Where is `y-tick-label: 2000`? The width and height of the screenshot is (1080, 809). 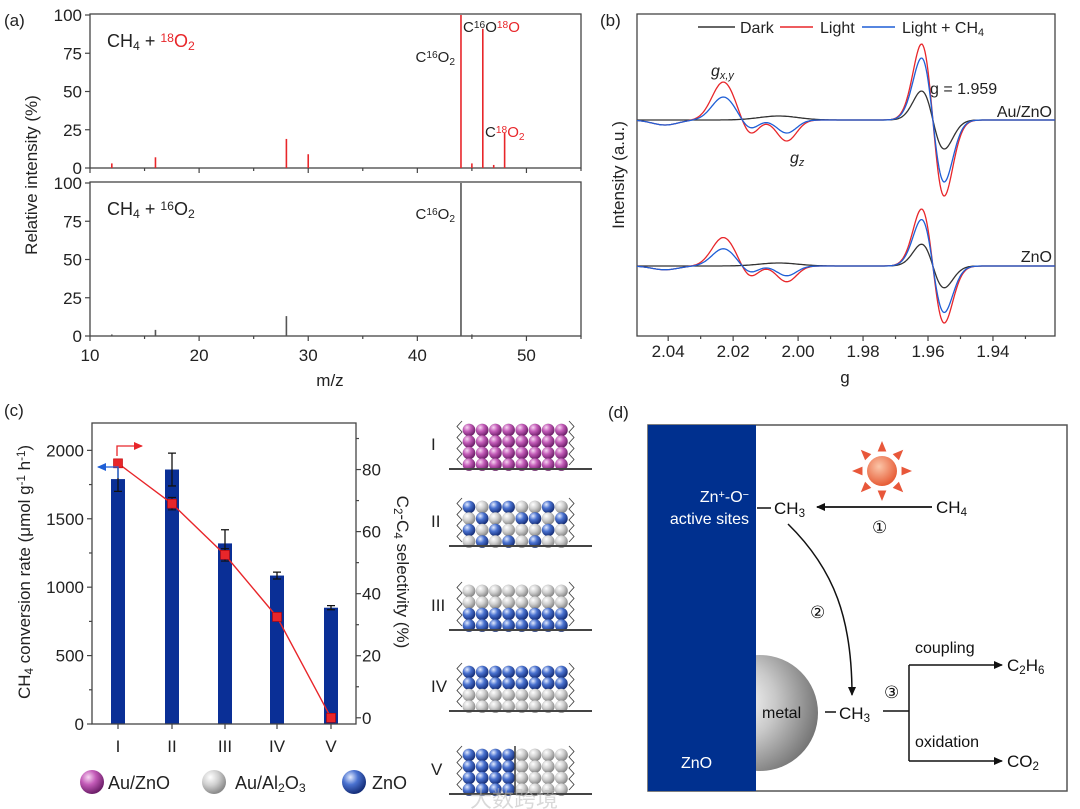
y-tick-label: 2000 is located at coordinates (65, 450).